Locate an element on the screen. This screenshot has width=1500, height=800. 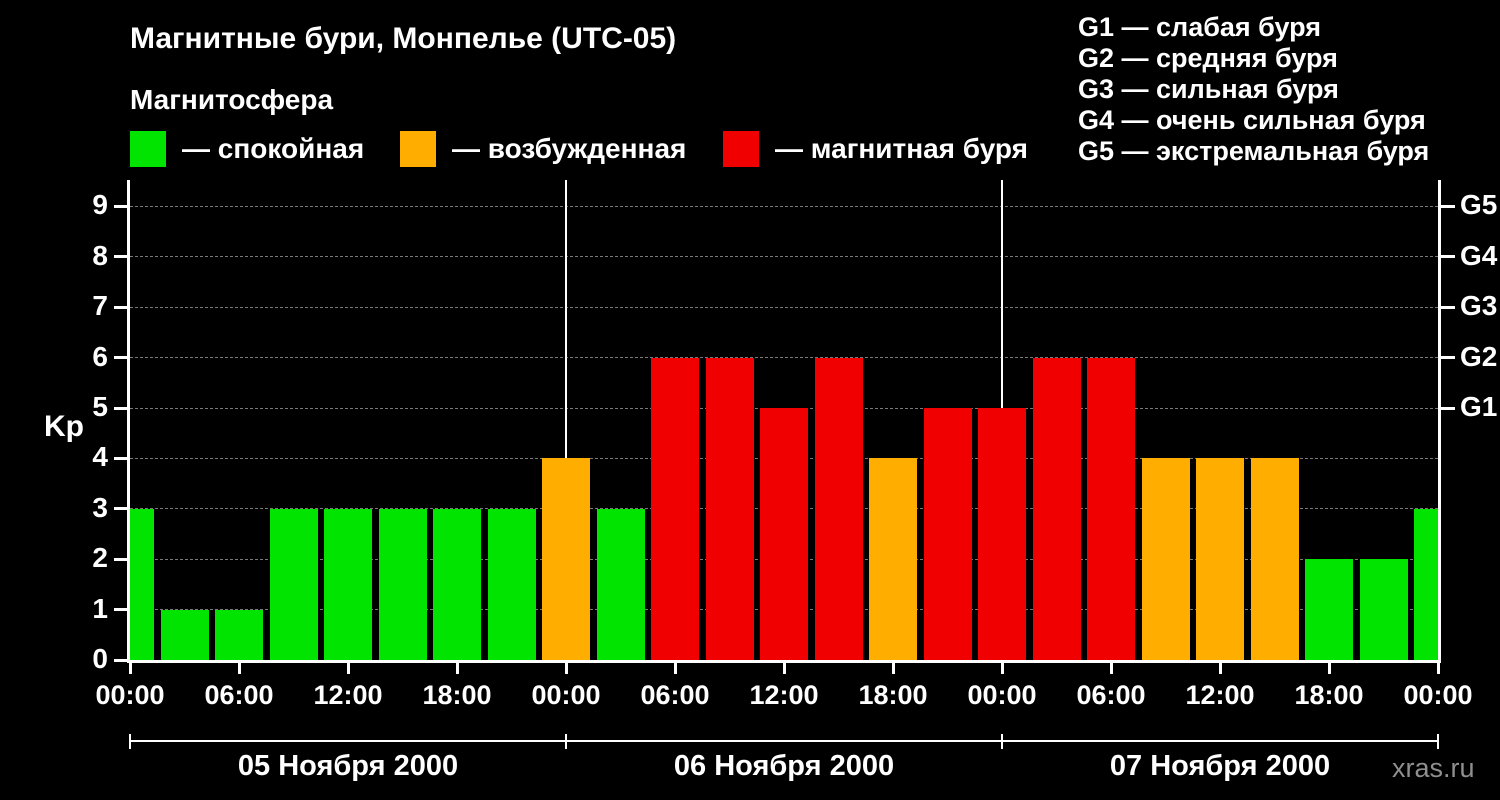
quiet-color-swatch is located at coordinates (148, 149).